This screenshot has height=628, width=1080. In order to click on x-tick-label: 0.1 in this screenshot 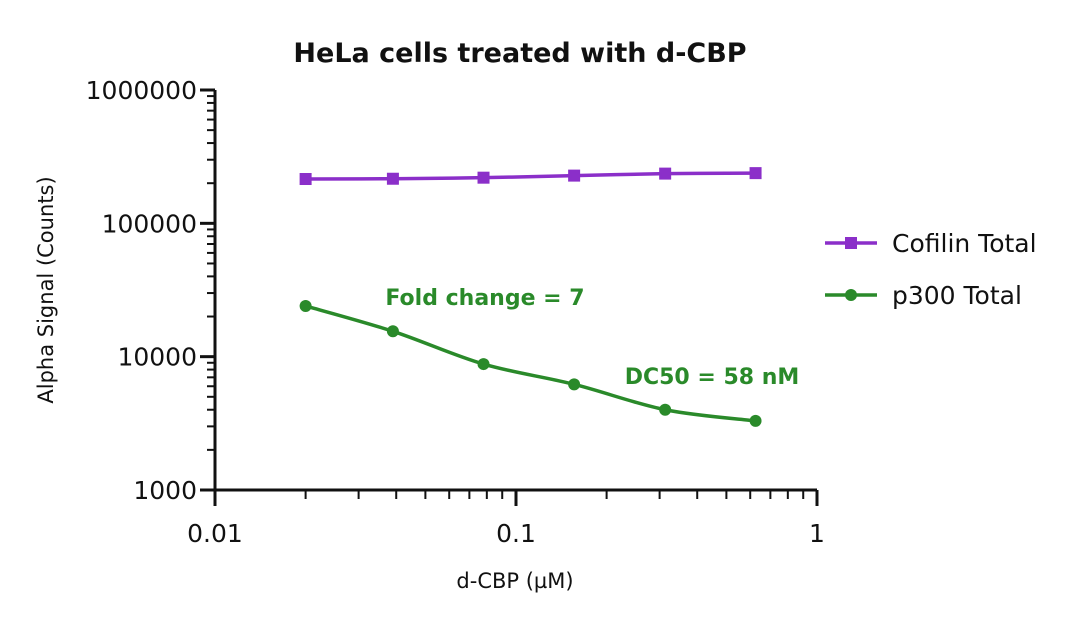, I will do `click(516, 533)`.